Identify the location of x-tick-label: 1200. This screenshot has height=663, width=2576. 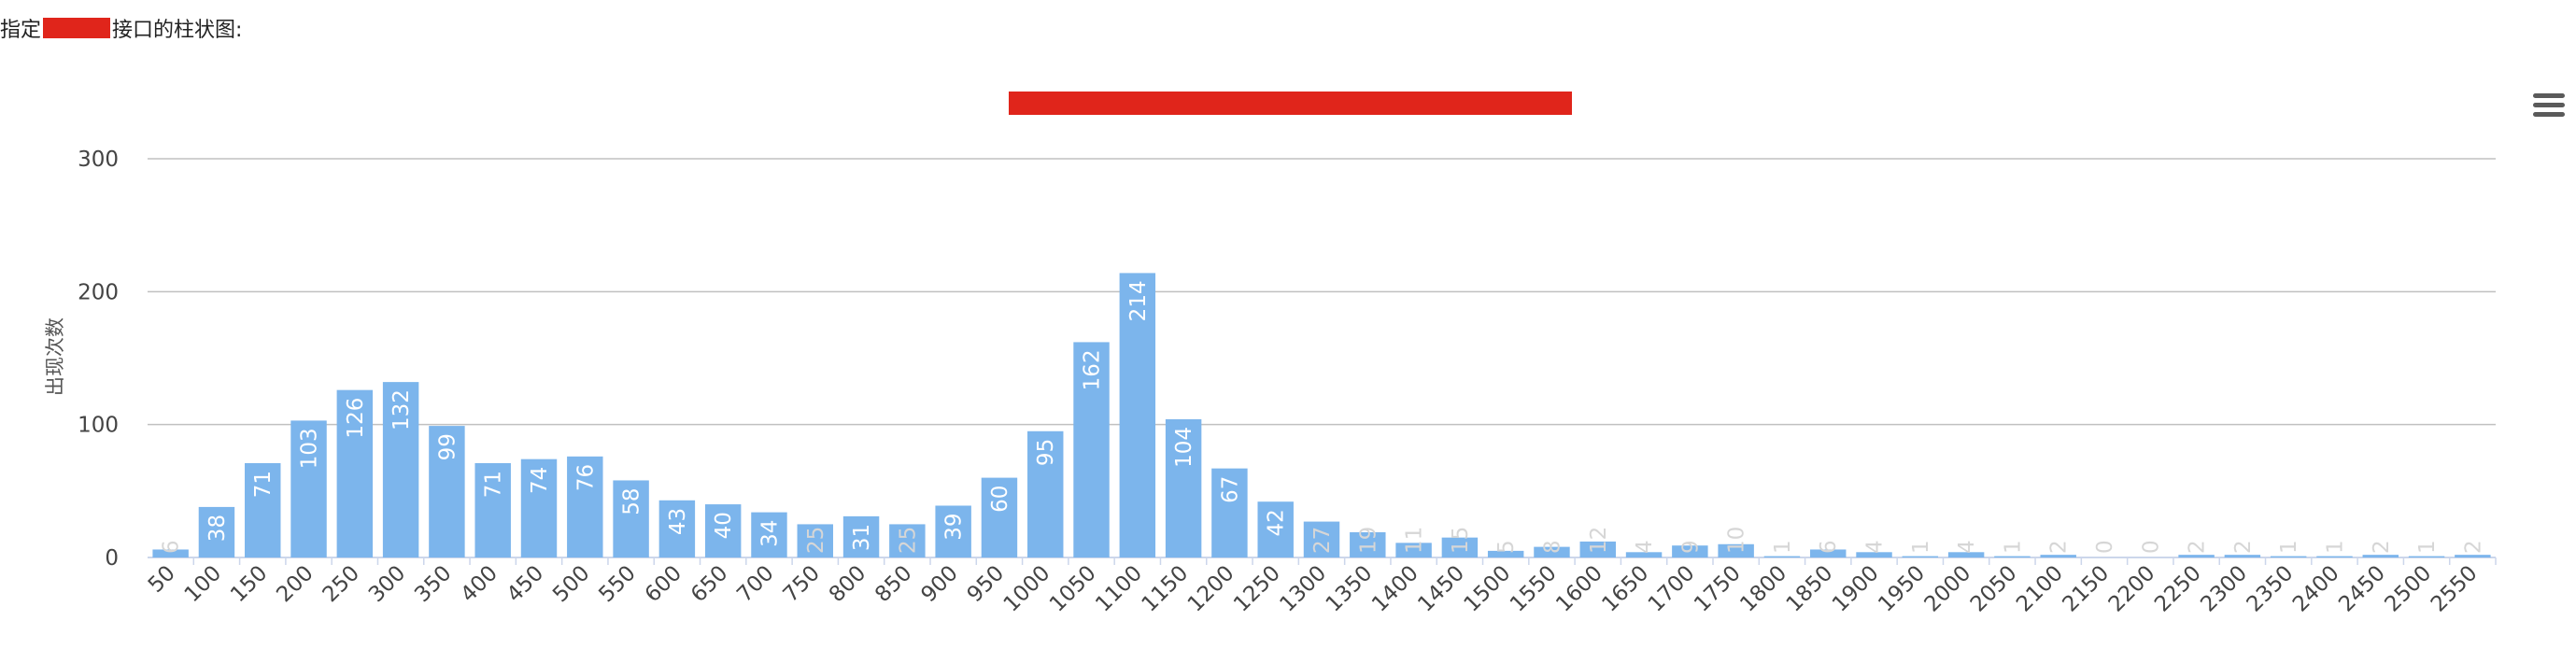
(1211, 589).